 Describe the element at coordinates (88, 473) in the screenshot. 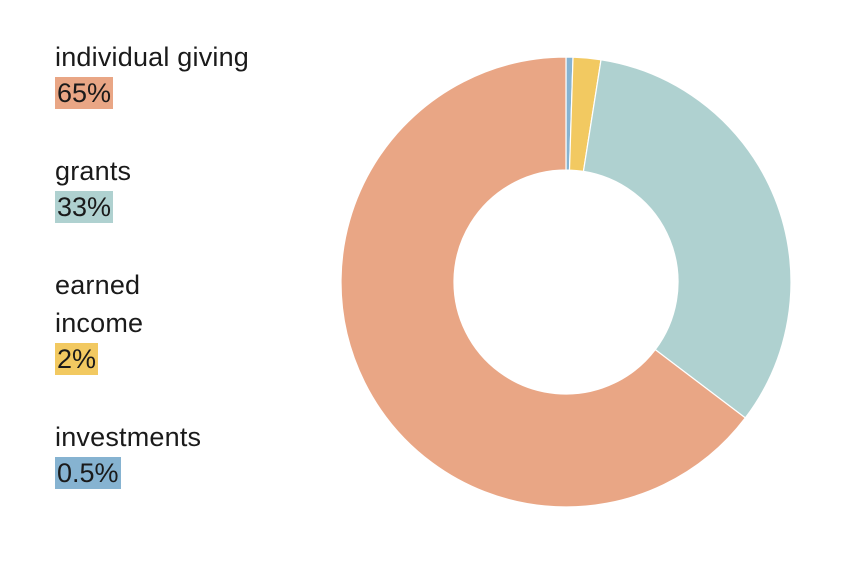

I see `legend-value-badge: 0.5%` at that location.